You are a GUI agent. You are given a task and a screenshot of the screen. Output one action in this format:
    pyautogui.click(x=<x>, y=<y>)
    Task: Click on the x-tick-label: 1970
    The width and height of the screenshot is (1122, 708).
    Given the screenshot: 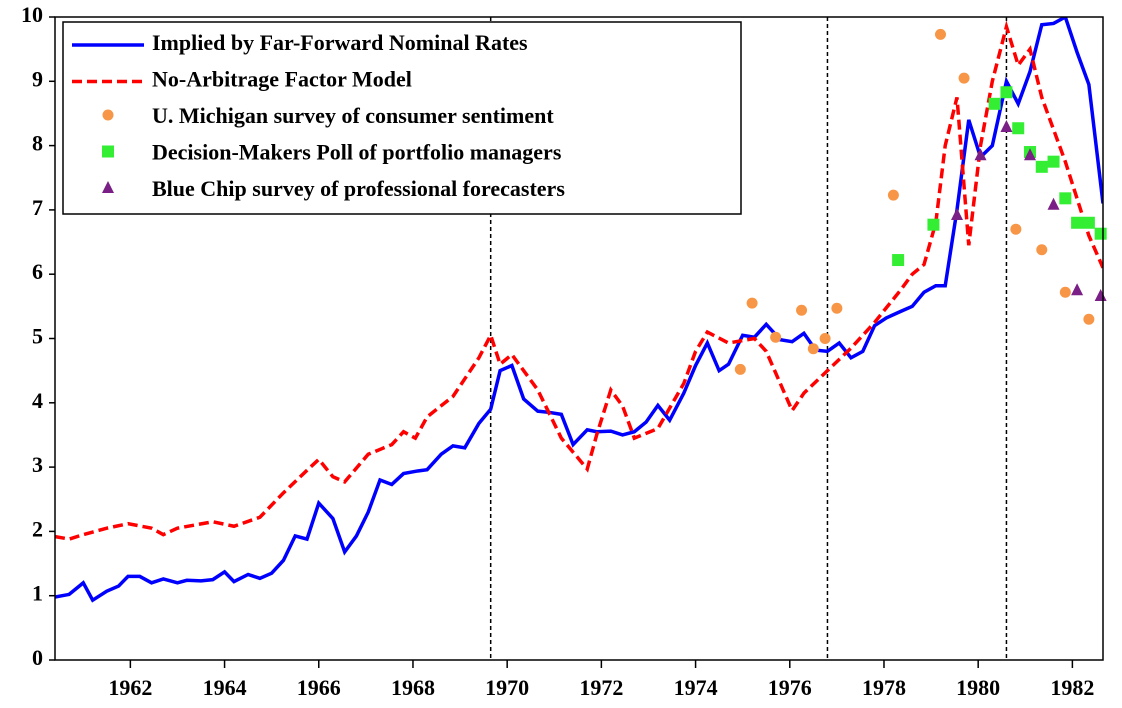 What is the action you would take?
    pyautogui.click(x=507, y=687)
    